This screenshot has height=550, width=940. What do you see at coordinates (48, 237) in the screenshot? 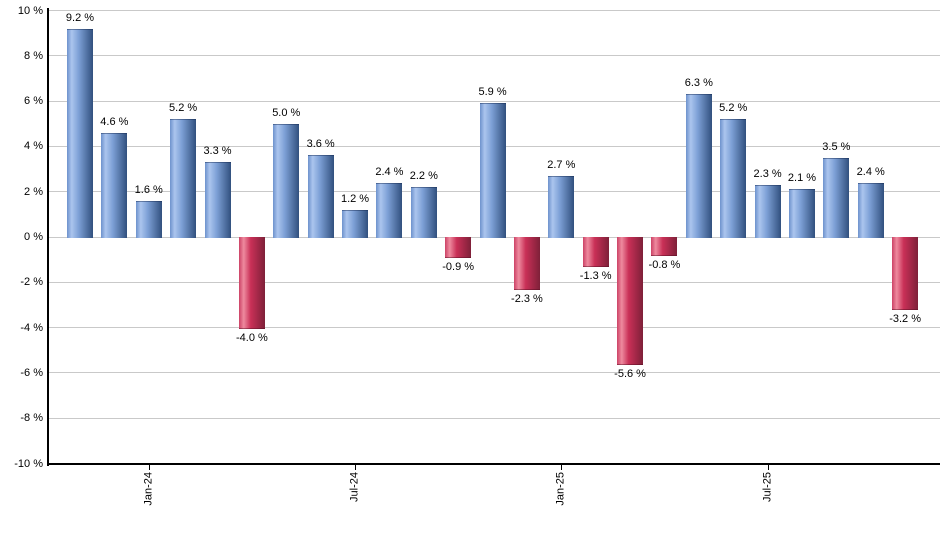
I see `y-axis-line` at bounding box center [48, 237].